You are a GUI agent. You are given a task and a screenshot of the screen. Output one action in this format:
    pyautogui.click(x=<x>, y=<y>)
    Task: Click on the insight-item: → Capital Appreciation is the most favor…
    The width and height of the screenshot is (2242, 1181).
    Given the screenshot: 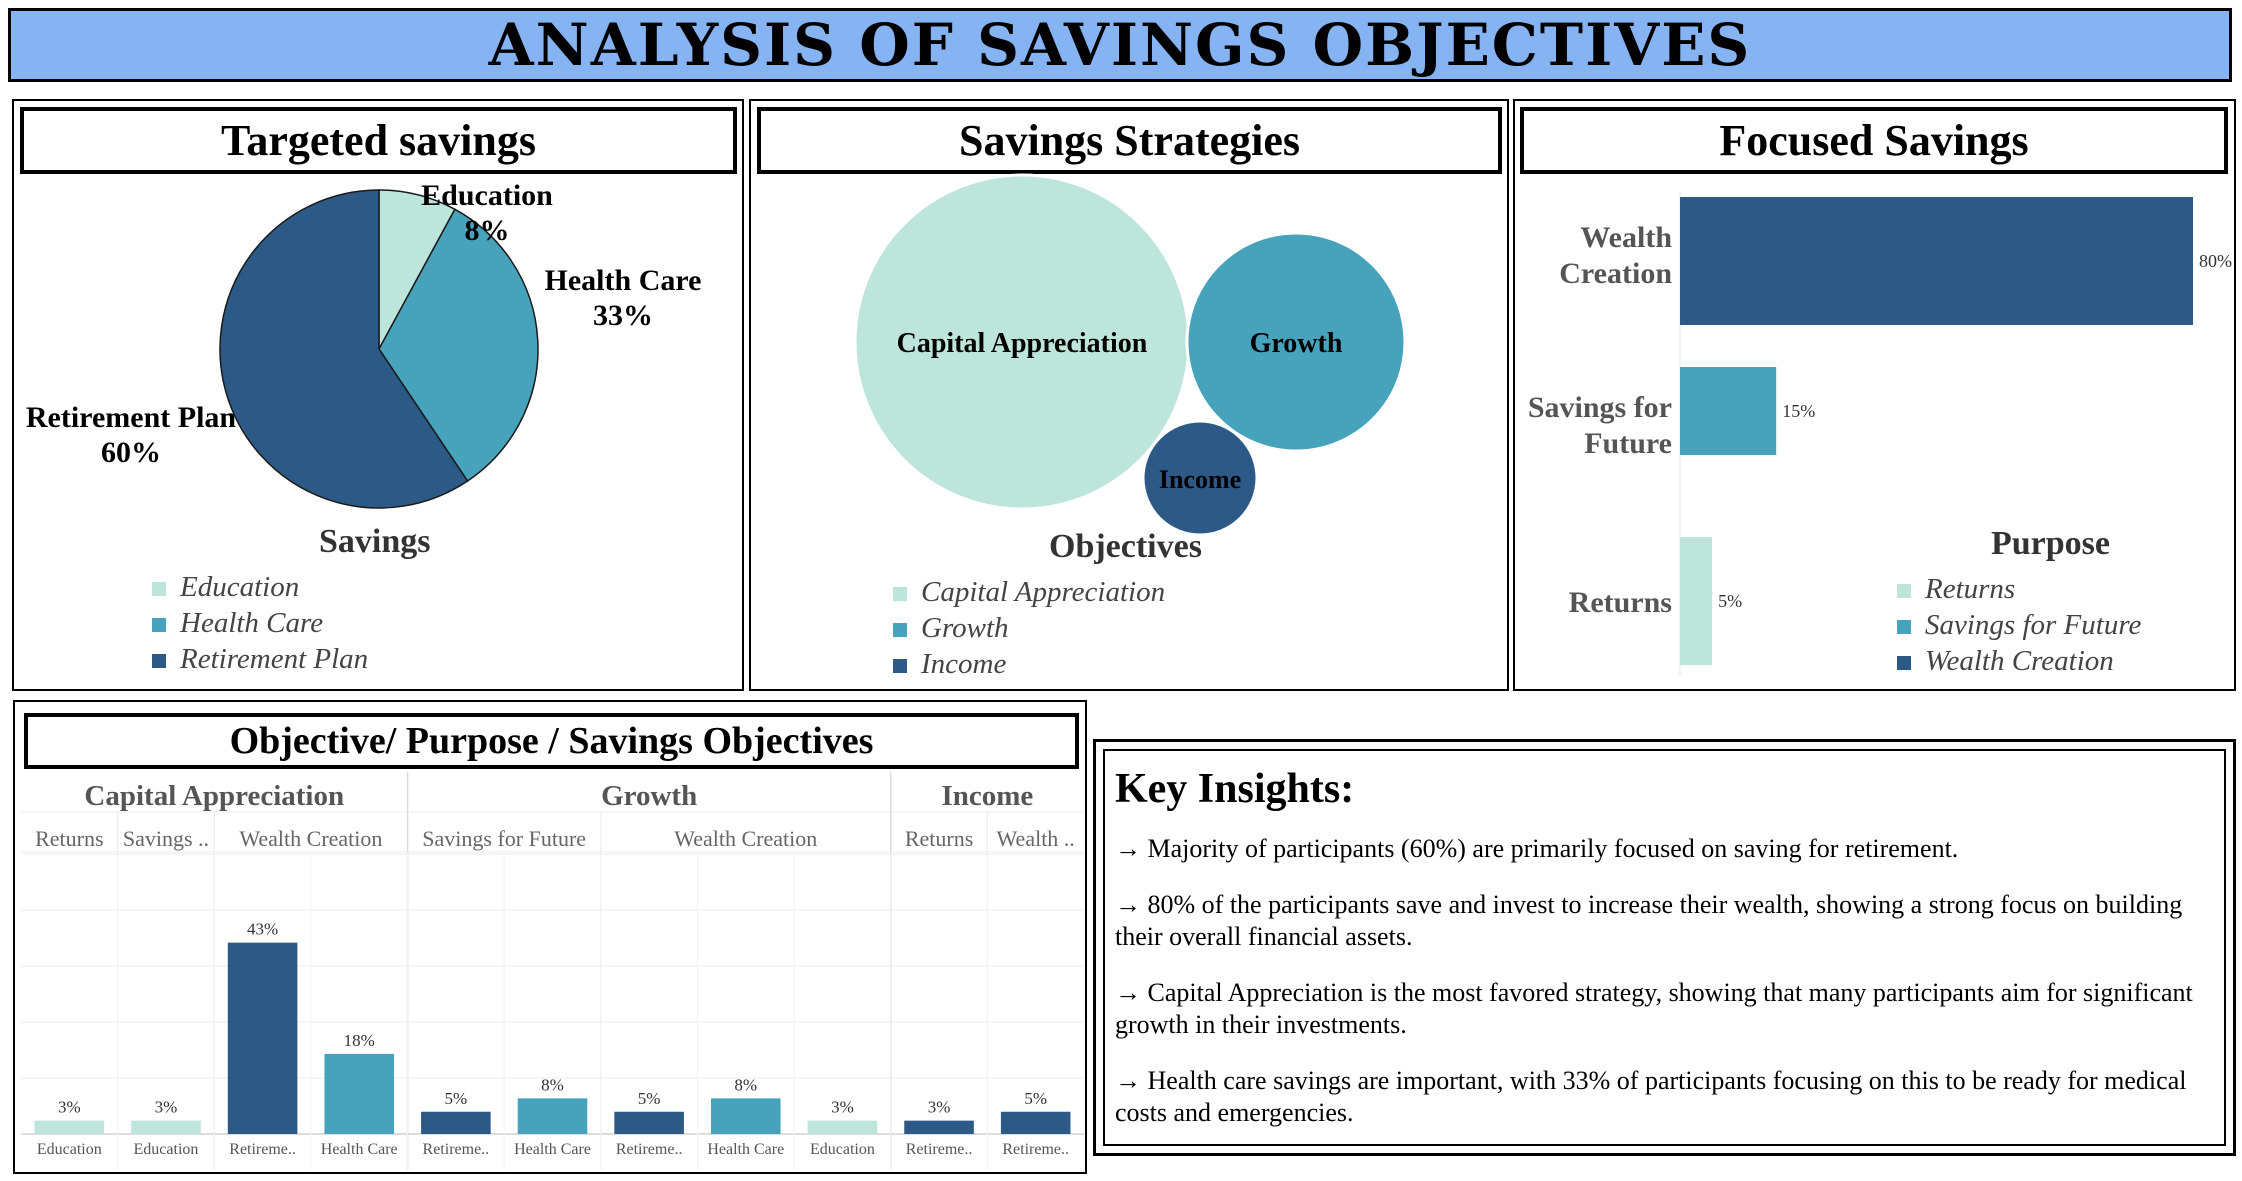 What is the action you would take?
    pyautogui.click(x=1654, y=1008)
    